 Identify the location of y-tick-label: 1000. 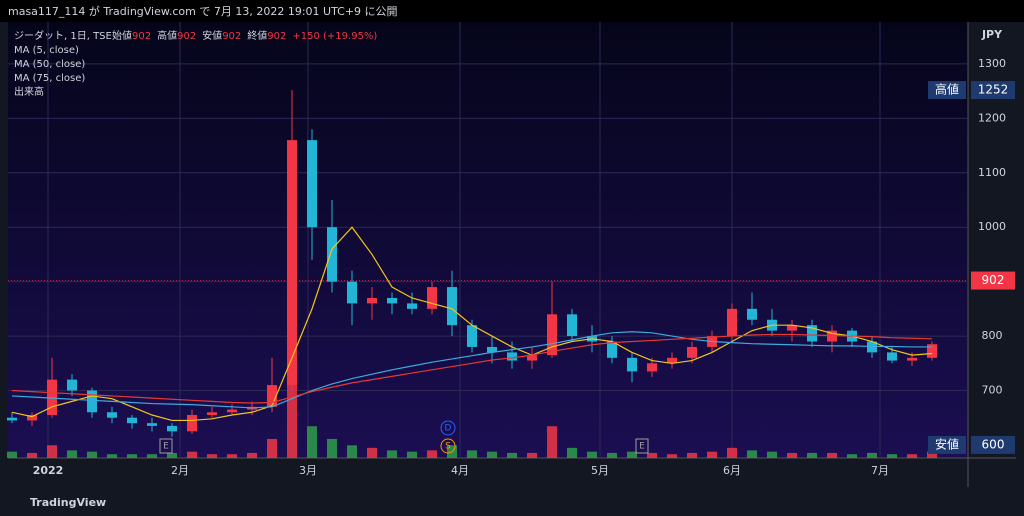
(992, 226).